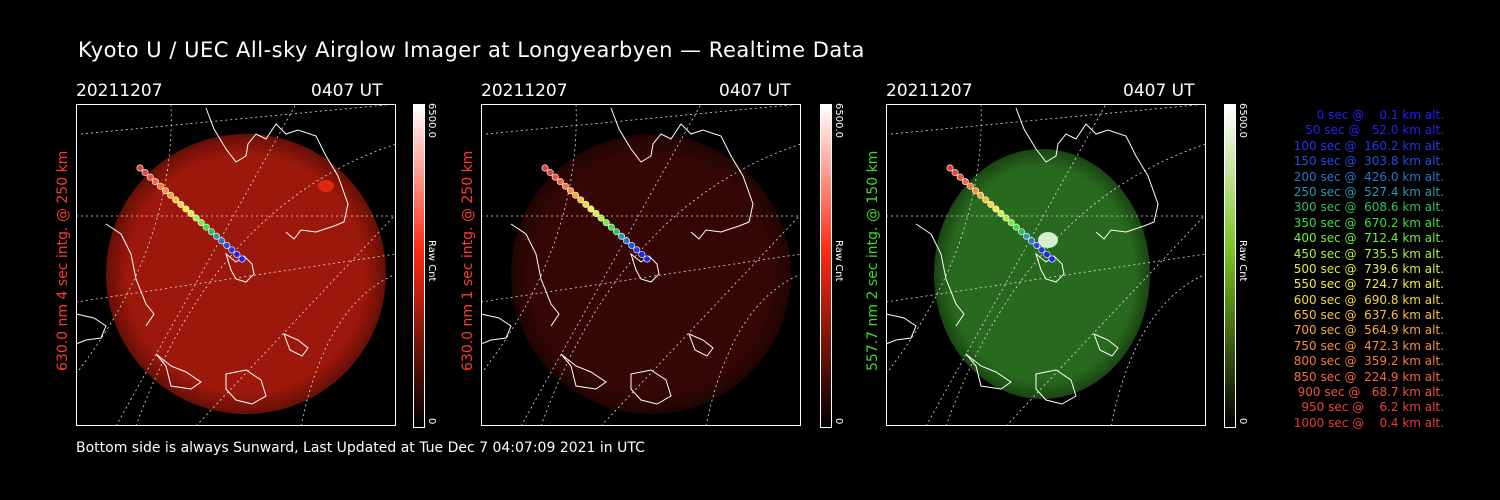  Describe the element at coordinates (1366, 222) in the screenshot. I see `legend-entry: 350 sec @ 670.2 km alt.` at that location.